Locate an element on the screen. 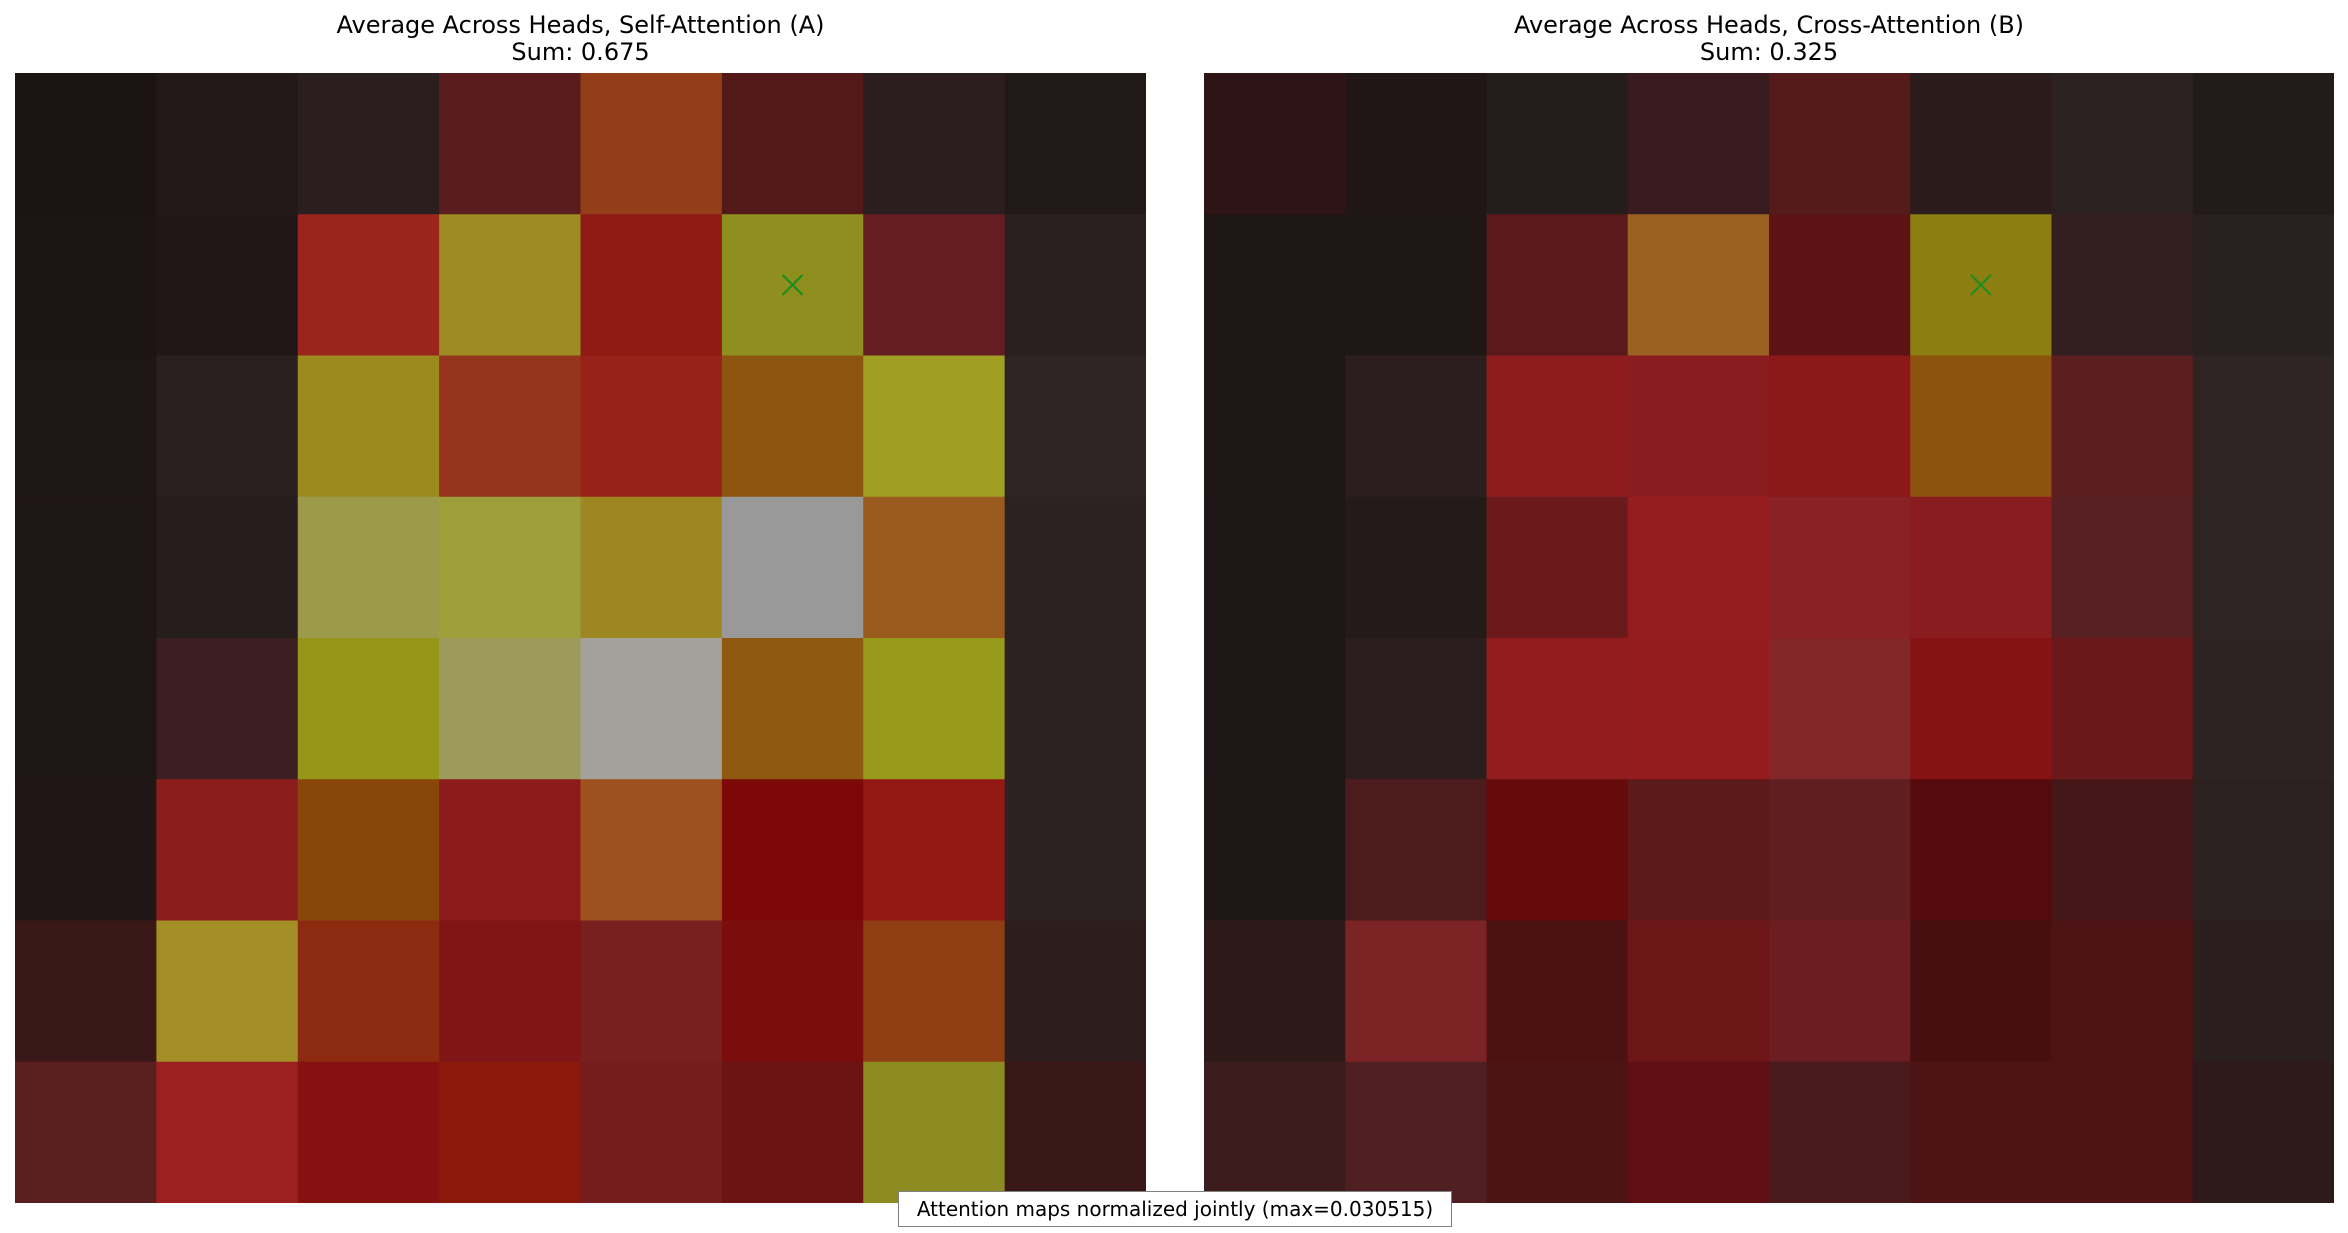 The height and width of the screenshot is (1233, 2348). heatmap-cell-r0-c5 is located at coordinates (793, 144).